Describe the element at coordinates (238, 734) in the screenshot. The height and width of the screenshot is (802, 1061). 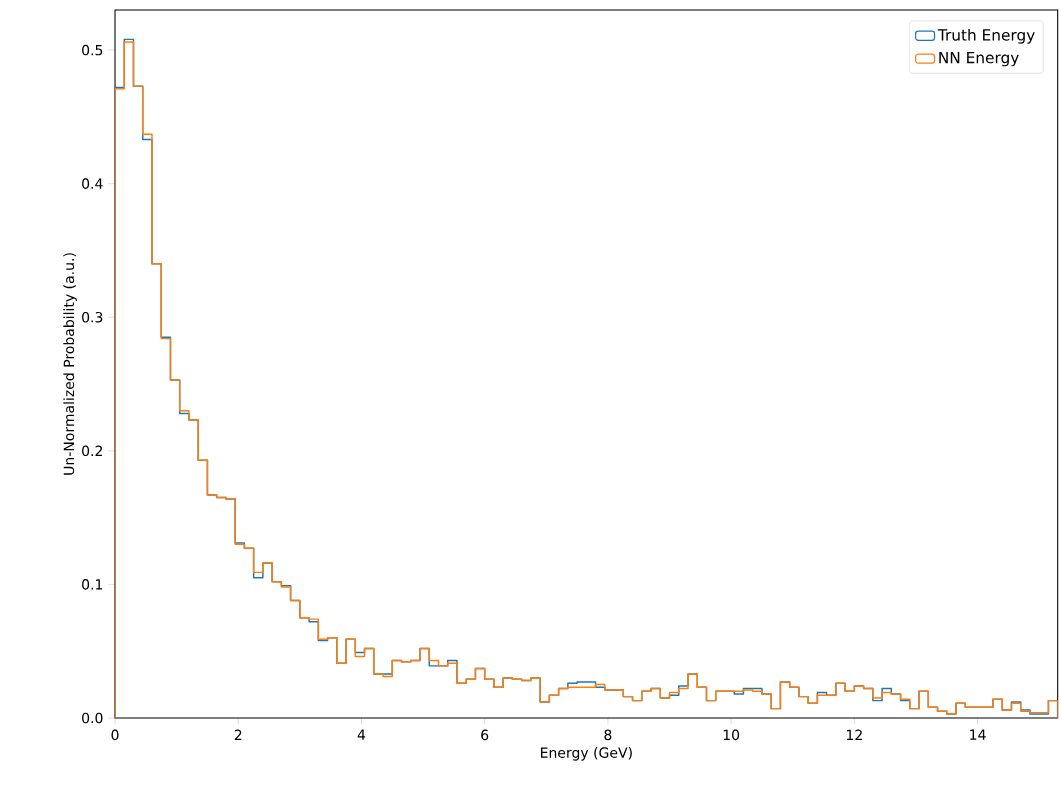
I see `x-tick-label: 2` at that location.